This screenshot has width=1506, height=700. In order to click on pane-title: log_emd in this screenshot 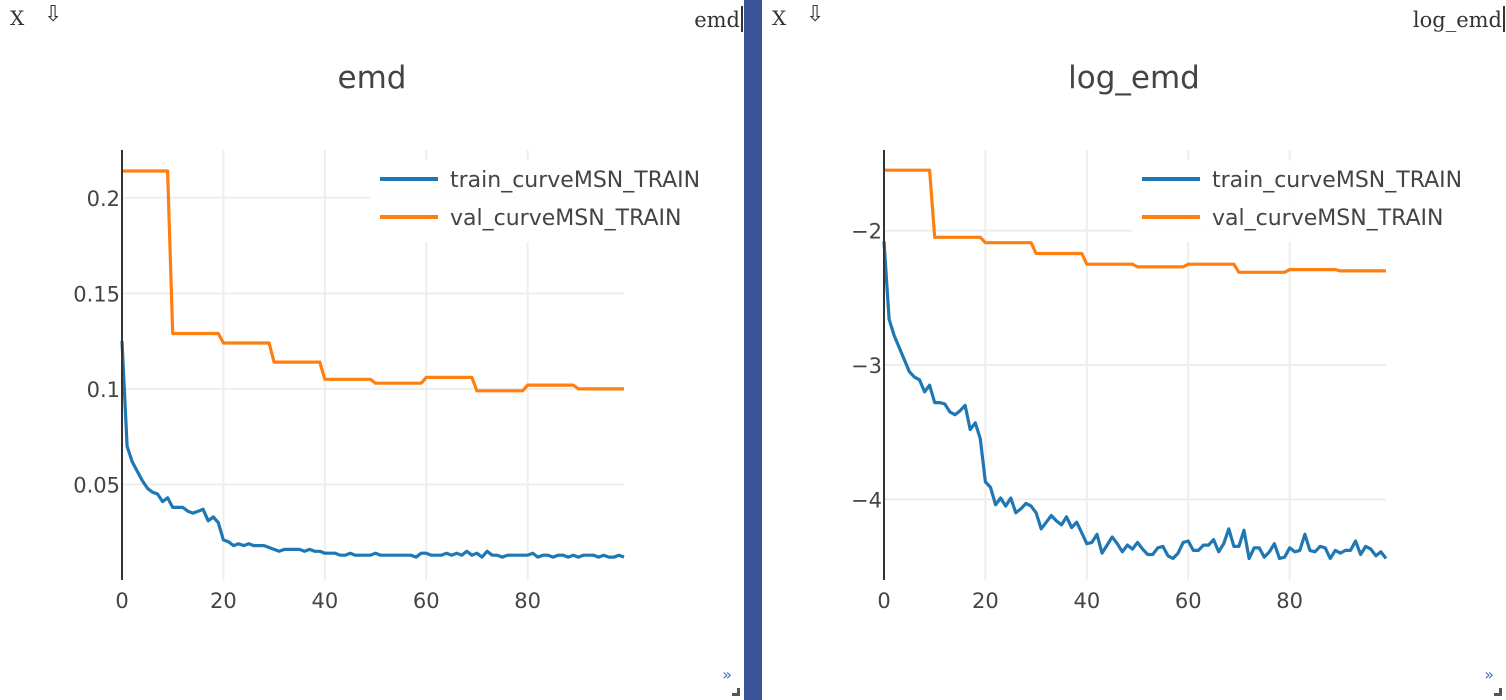, I will do `click(1457, 20)`.